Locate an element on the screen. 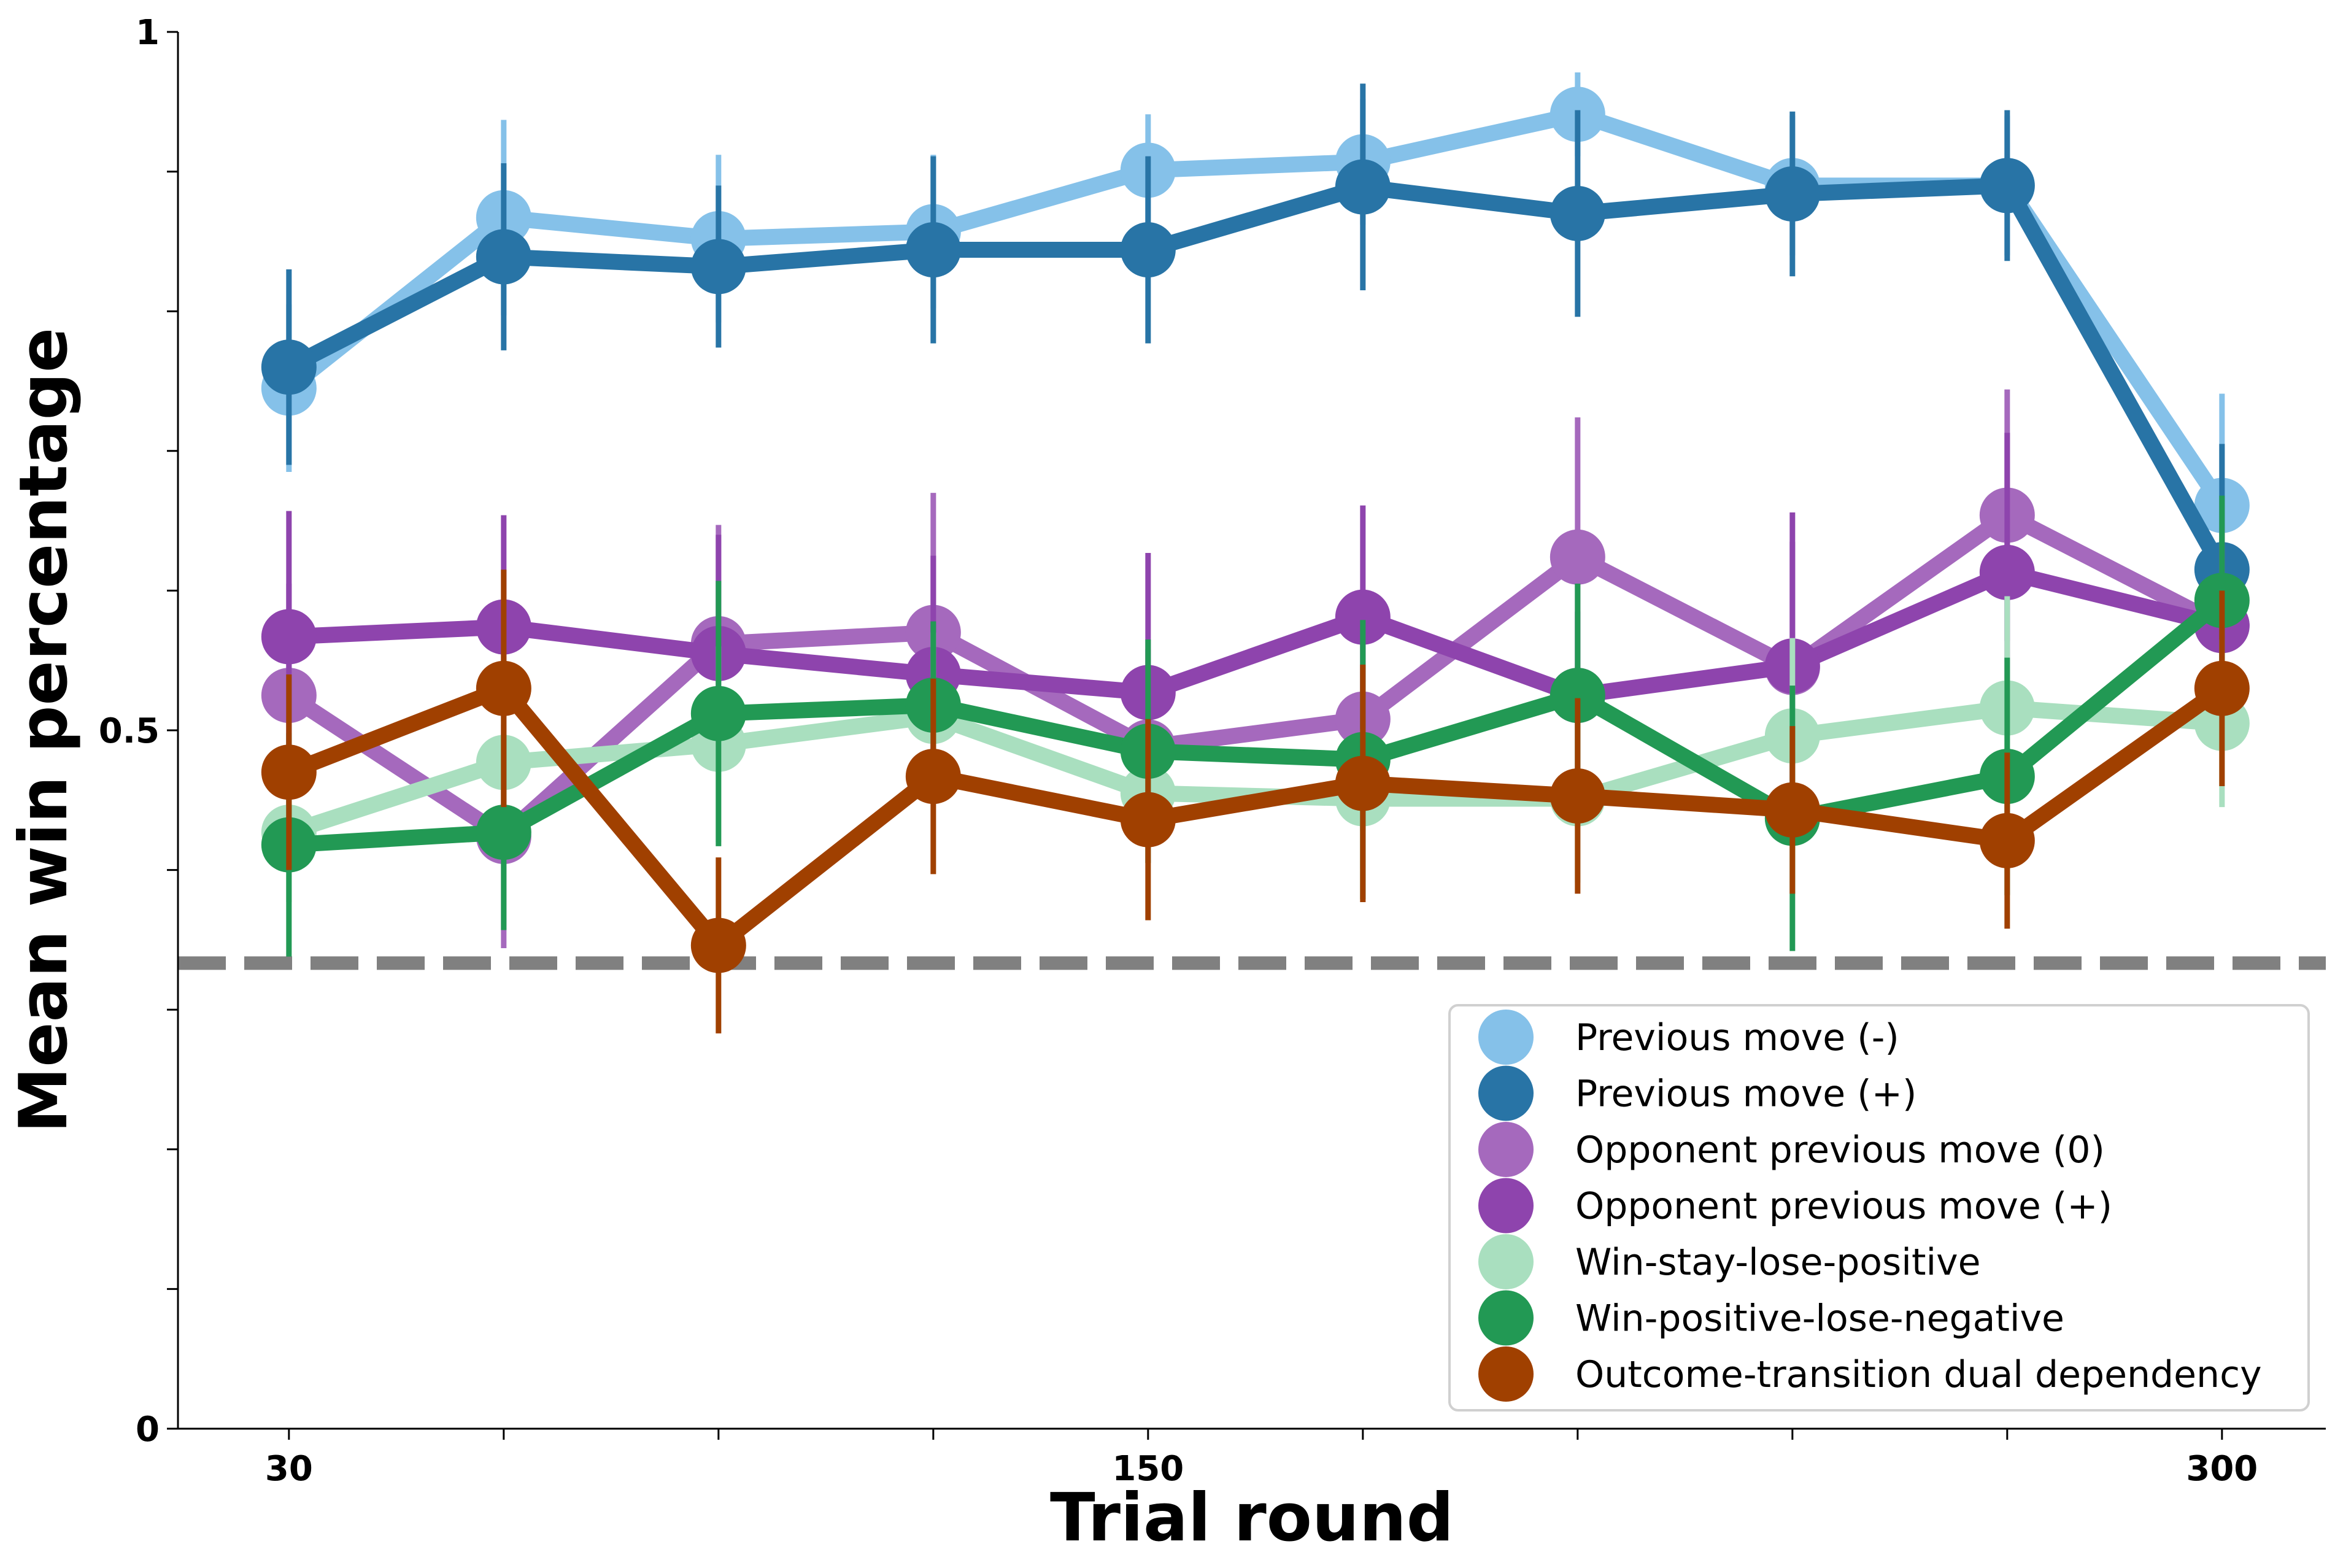 Image resolution: width=2335 pixels, height=1568 pixels. y-tick-label: 0.5 is located at coordinates (130, 731).